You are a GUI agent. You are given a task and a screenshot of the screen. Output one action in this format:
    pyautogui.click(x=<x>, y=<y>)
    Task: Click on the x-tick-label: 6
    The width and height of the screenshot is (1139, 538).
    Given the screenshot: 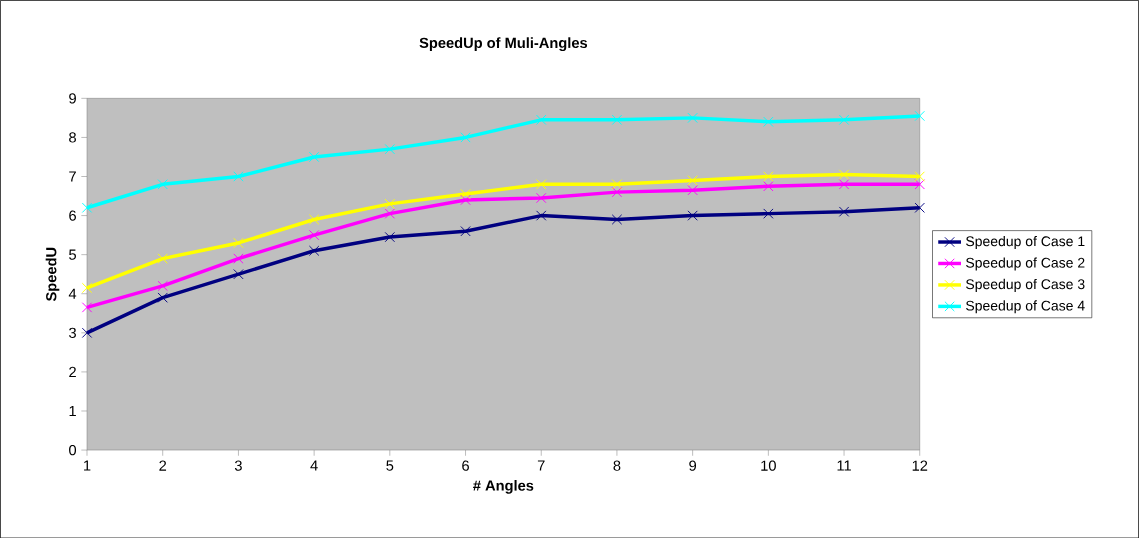 What is the action you would take?
    pyautogui.click(x=465, y=465)
    